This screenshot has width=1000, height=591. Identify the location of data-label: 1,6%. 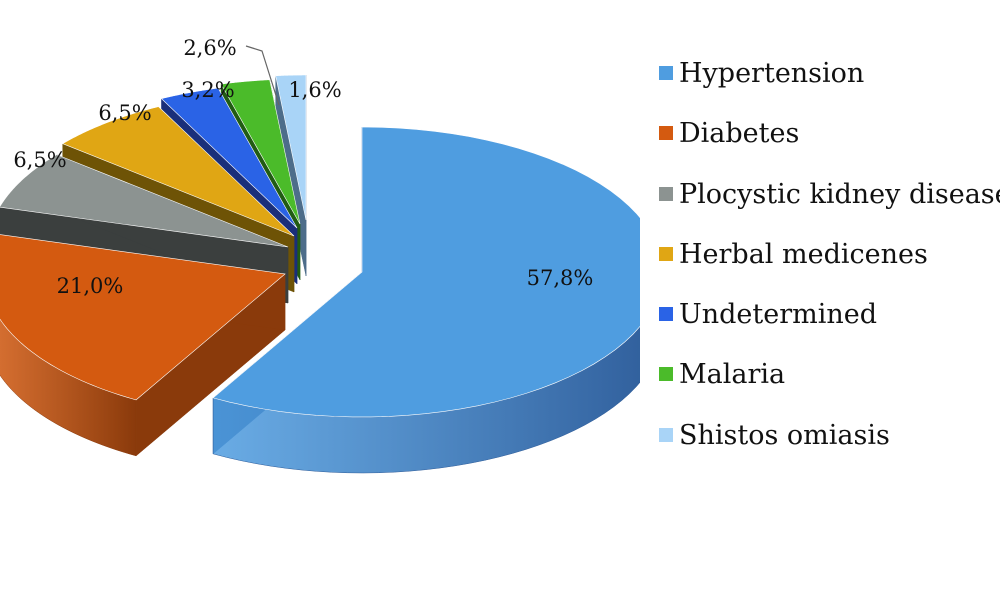
(314, 90).